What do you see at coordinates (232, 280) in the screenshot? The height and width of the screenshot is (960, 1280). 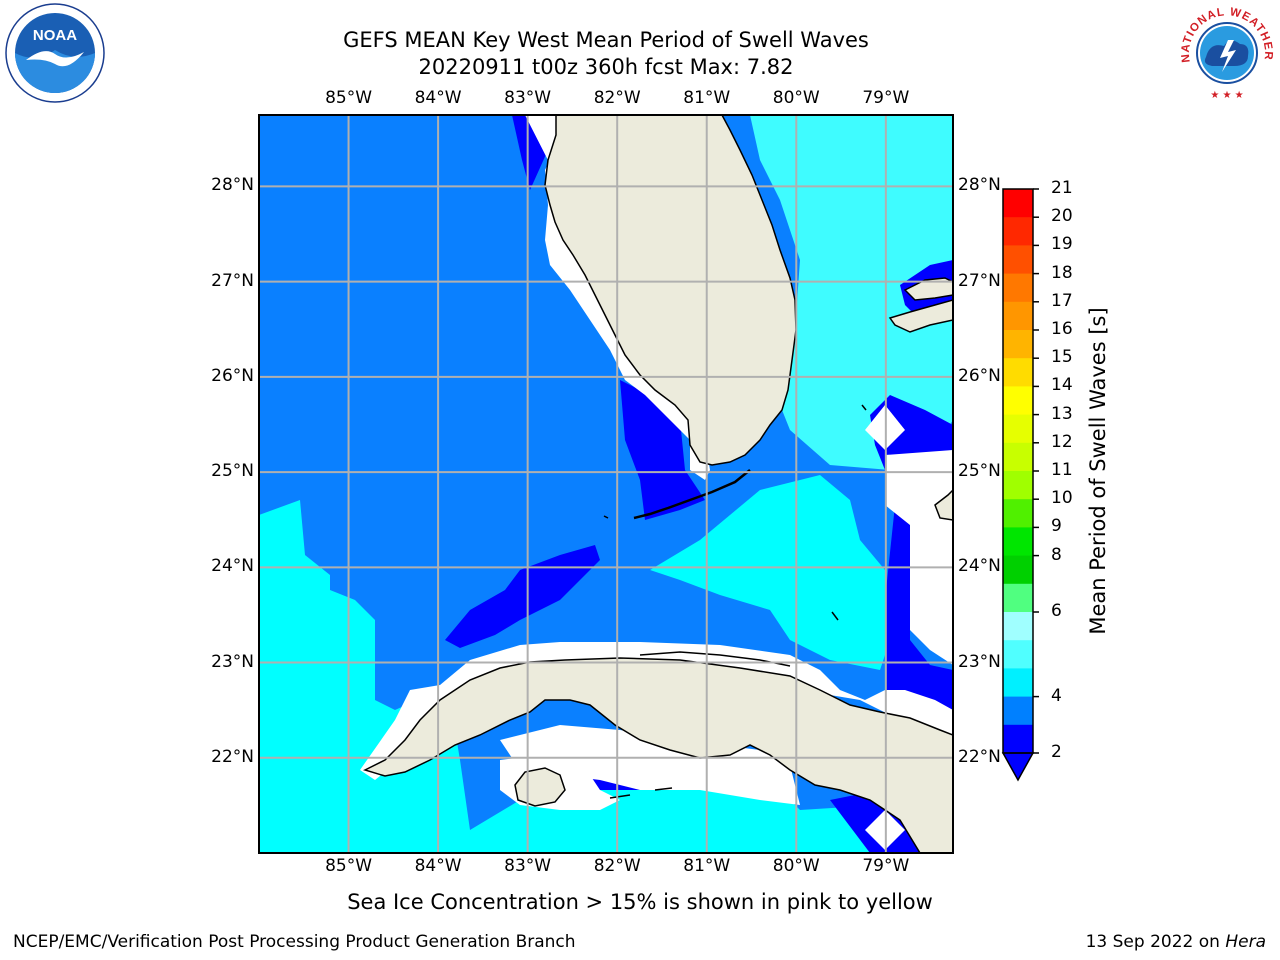 I see `lat-tick-label: 27°N` at bounding box center [232, 280].